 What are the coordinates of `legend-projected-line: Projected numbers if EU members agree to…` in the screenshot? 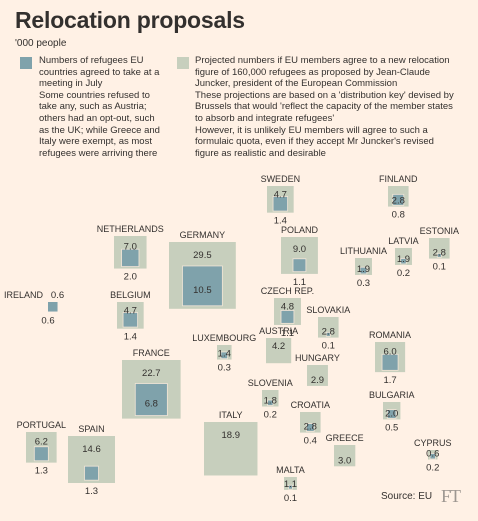 It's located at (322, 72).